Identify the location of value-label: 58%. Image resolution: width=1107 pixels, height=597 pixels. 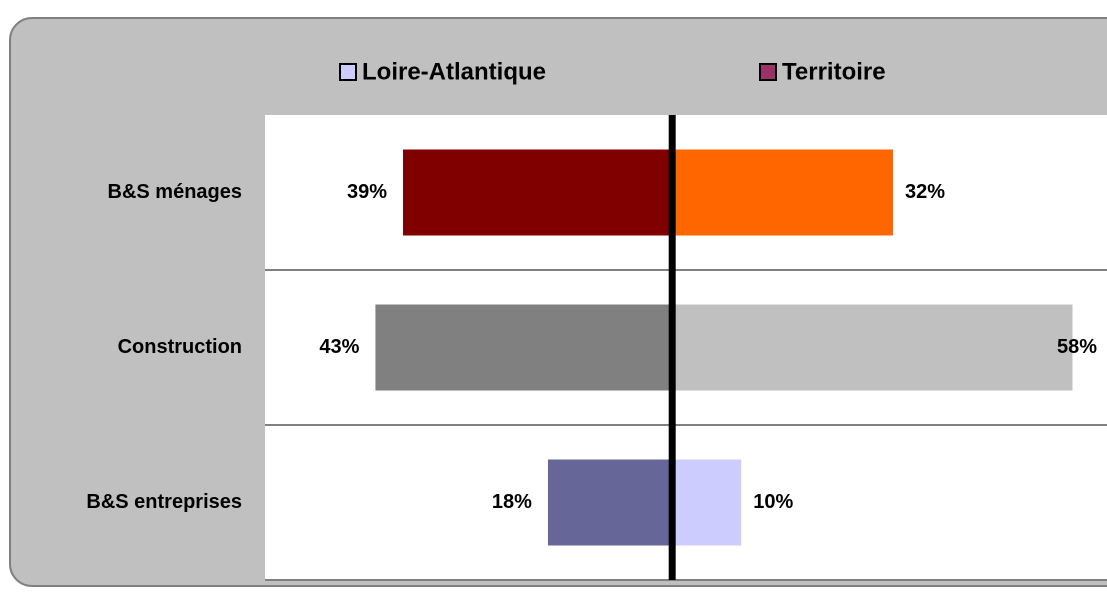
(1077, 347).